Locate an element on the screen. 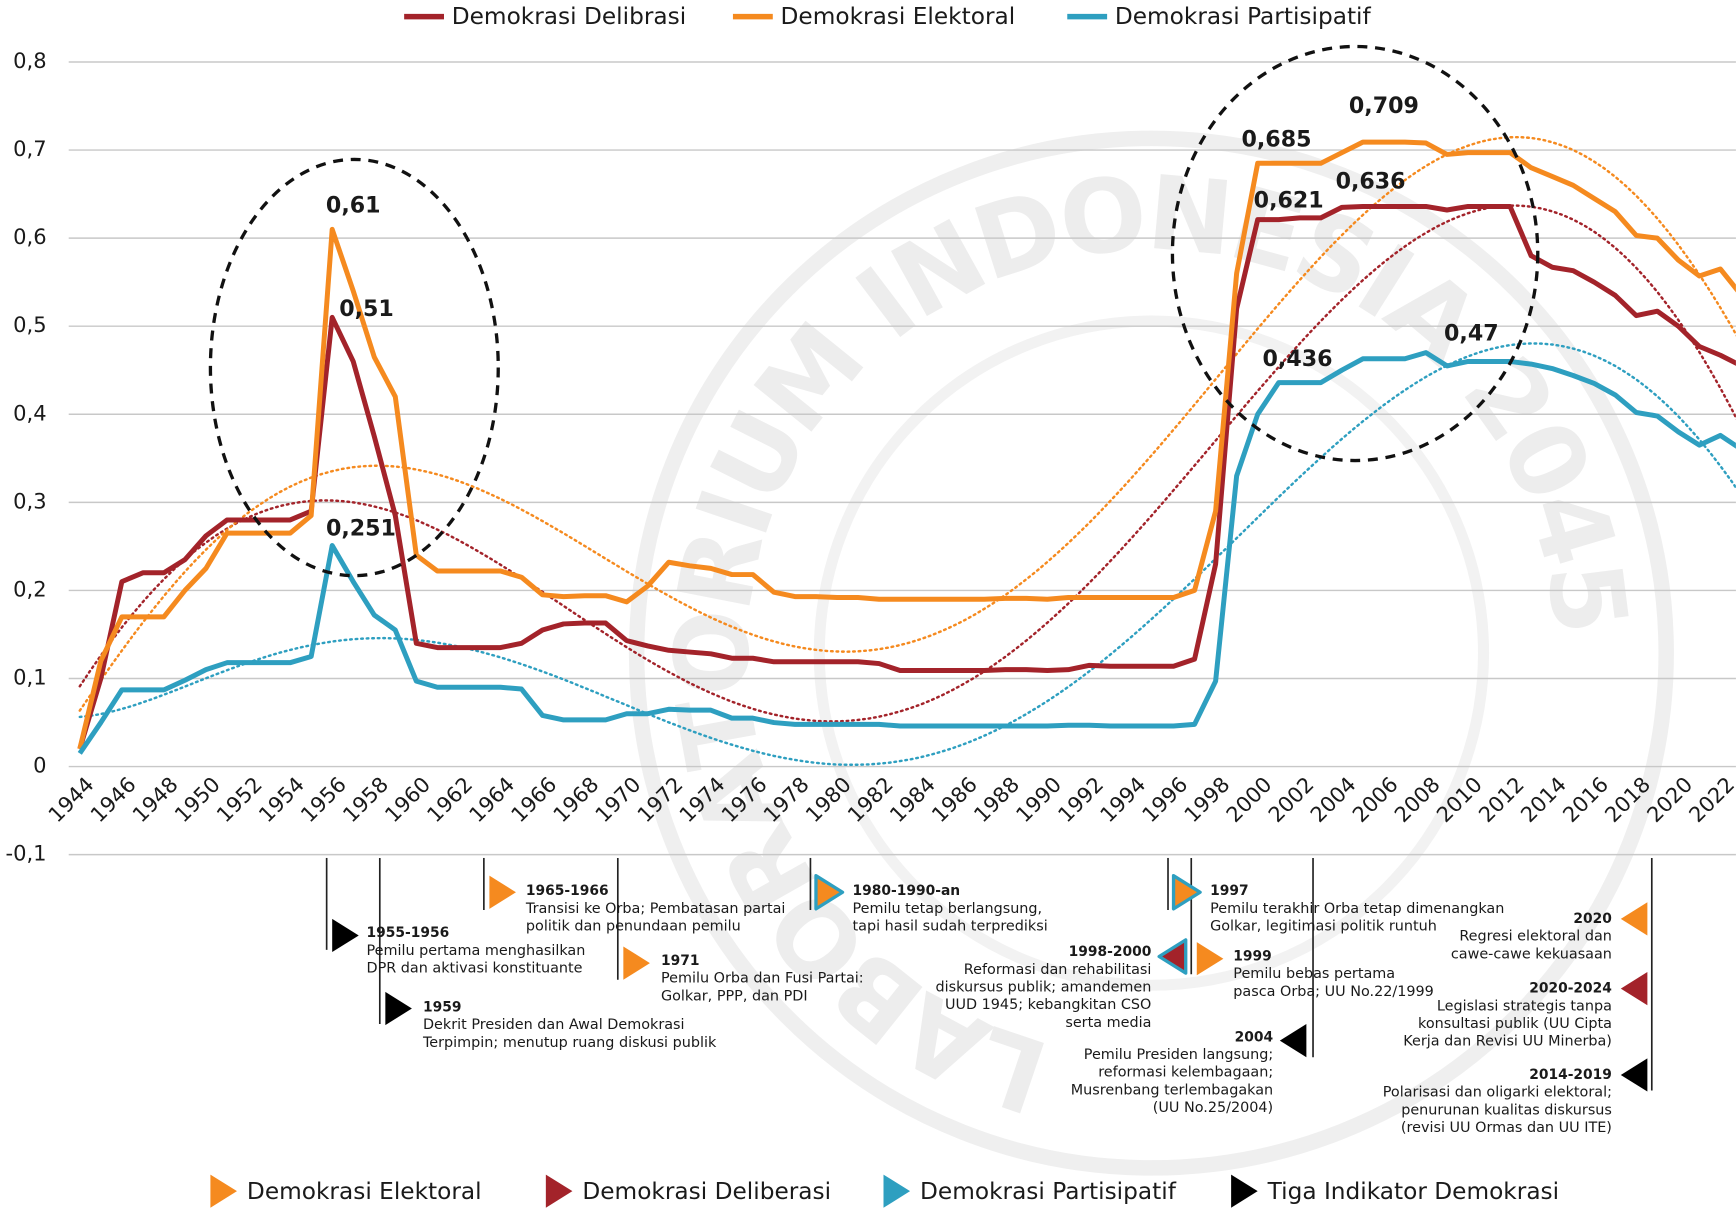  x-tick-label: 1950 is located at coordinates (196, 799).